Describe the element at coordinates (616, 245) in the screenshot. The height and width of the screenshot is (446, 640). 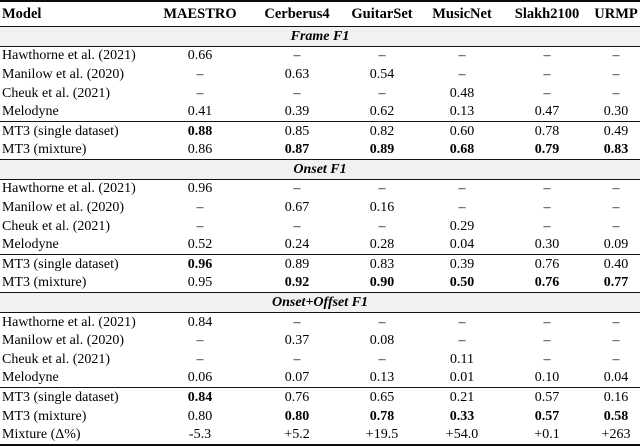
I see `value-cell: 0.09` at that location.